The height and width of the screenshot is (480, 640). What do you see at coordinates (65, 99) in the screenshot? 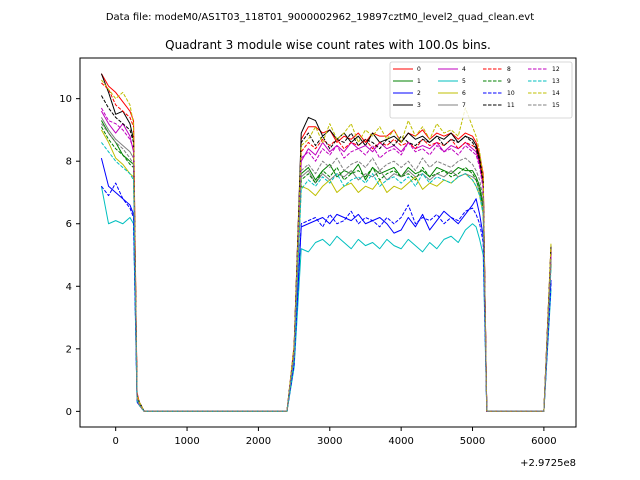
I see `y-tick-label: 10` at bounding box center [65, 99].